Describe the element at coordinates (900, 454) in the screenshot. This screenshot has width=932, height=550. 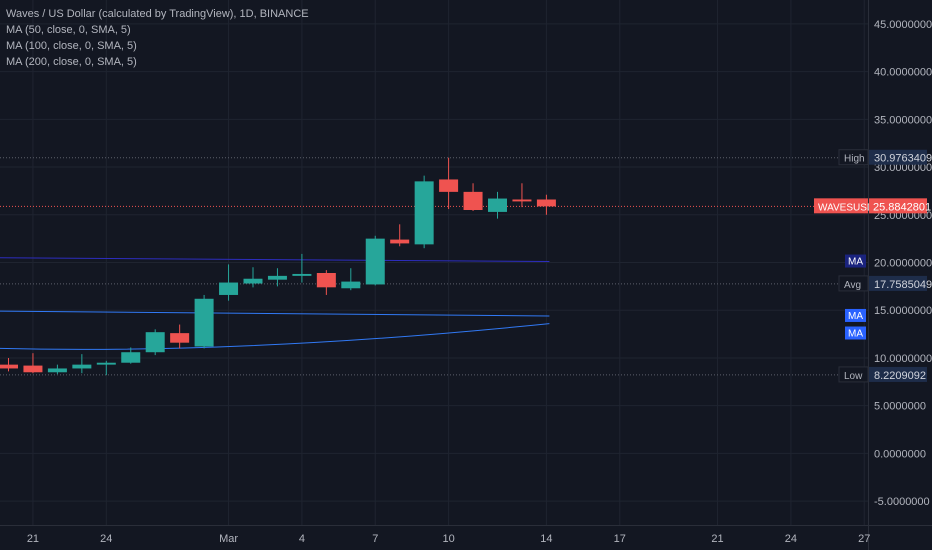
I see `price-tick-label: 0.0000000` at that location.